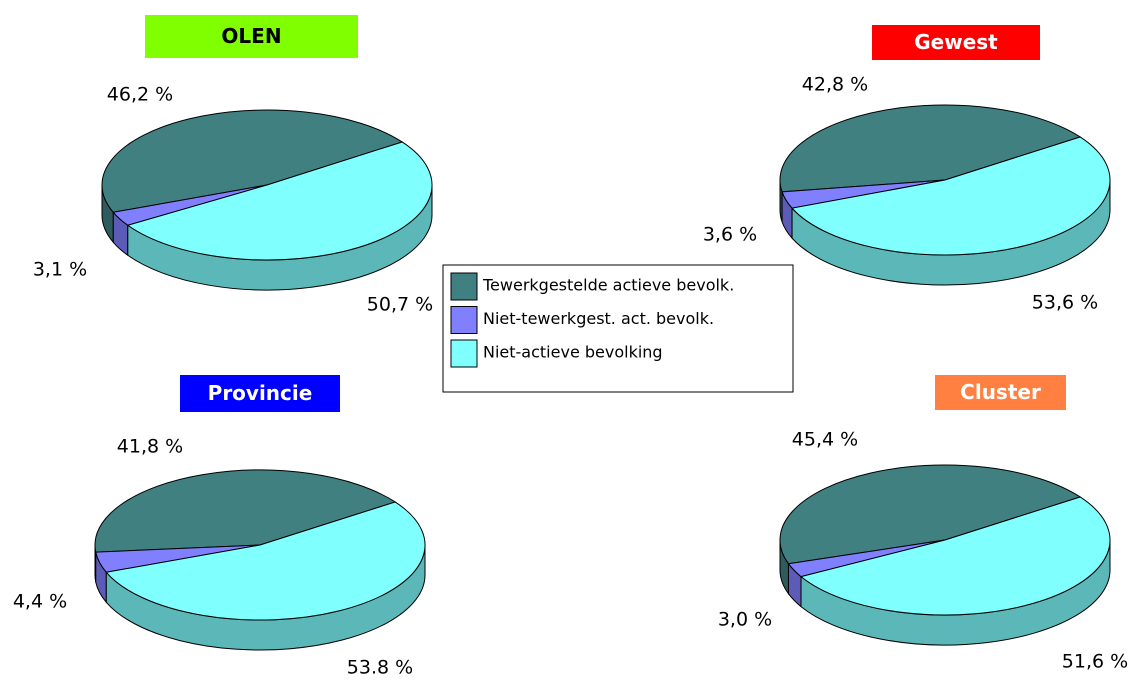  Describe the element at coordinates (40, 602) in the screenshot. I see `data-label: 4,4 %` at that location.